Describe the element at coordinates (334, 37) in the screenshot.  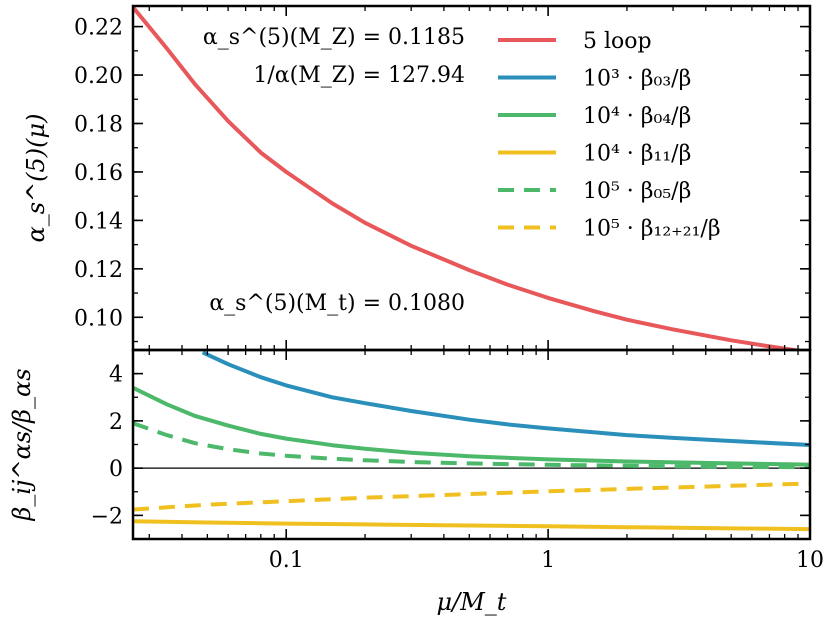
I see `annotation-alphas-mz: α_s^(5)(M_Z) = 0.1185` at that location.